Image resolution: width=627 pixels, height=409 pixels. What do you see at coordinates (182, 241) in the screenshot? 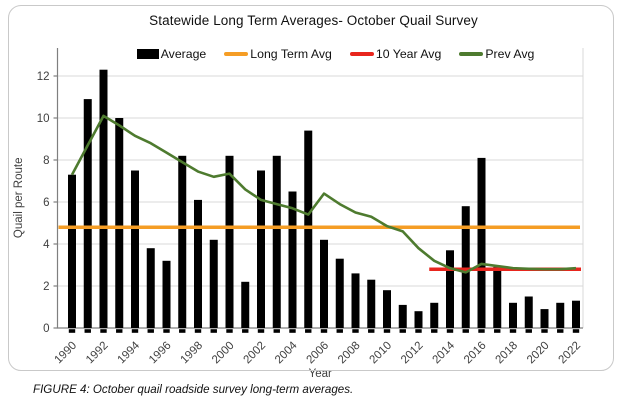
I see `bar-1997` at bounding box center [182, 241].